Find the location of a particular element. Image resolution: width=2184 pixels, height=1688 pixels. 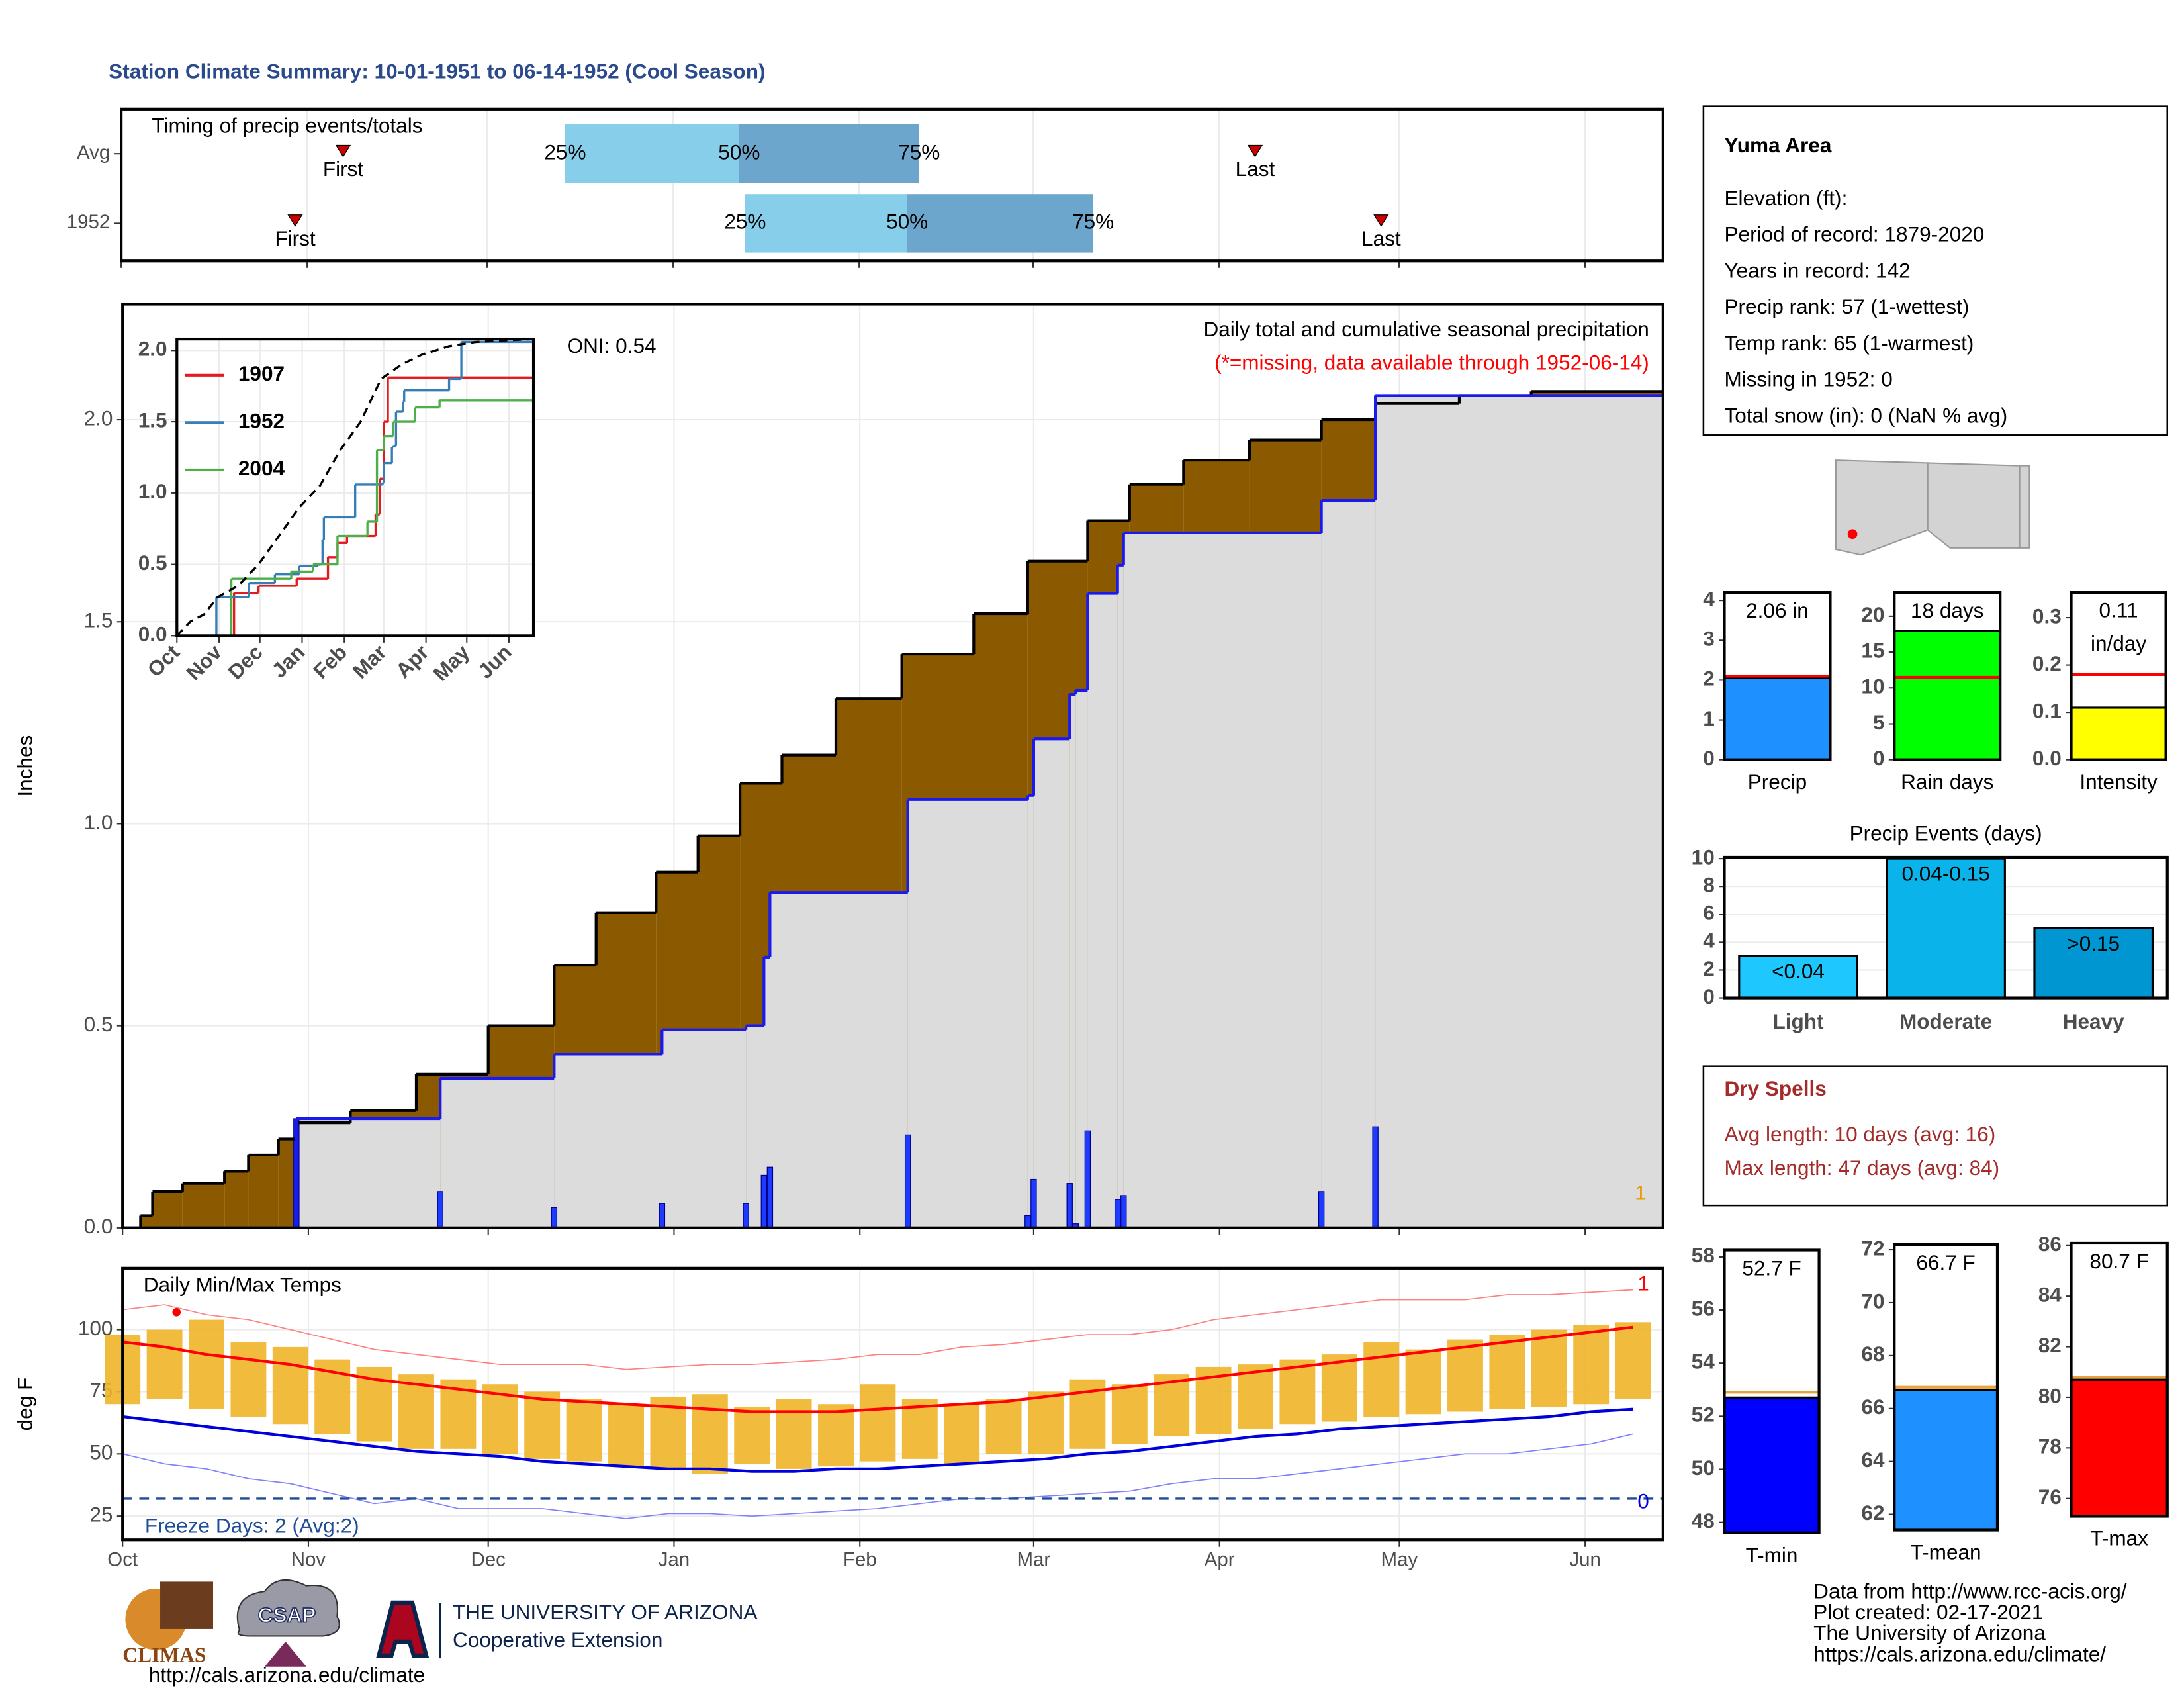

y-tick-label: 50 is located at coordinates (101, 1452).